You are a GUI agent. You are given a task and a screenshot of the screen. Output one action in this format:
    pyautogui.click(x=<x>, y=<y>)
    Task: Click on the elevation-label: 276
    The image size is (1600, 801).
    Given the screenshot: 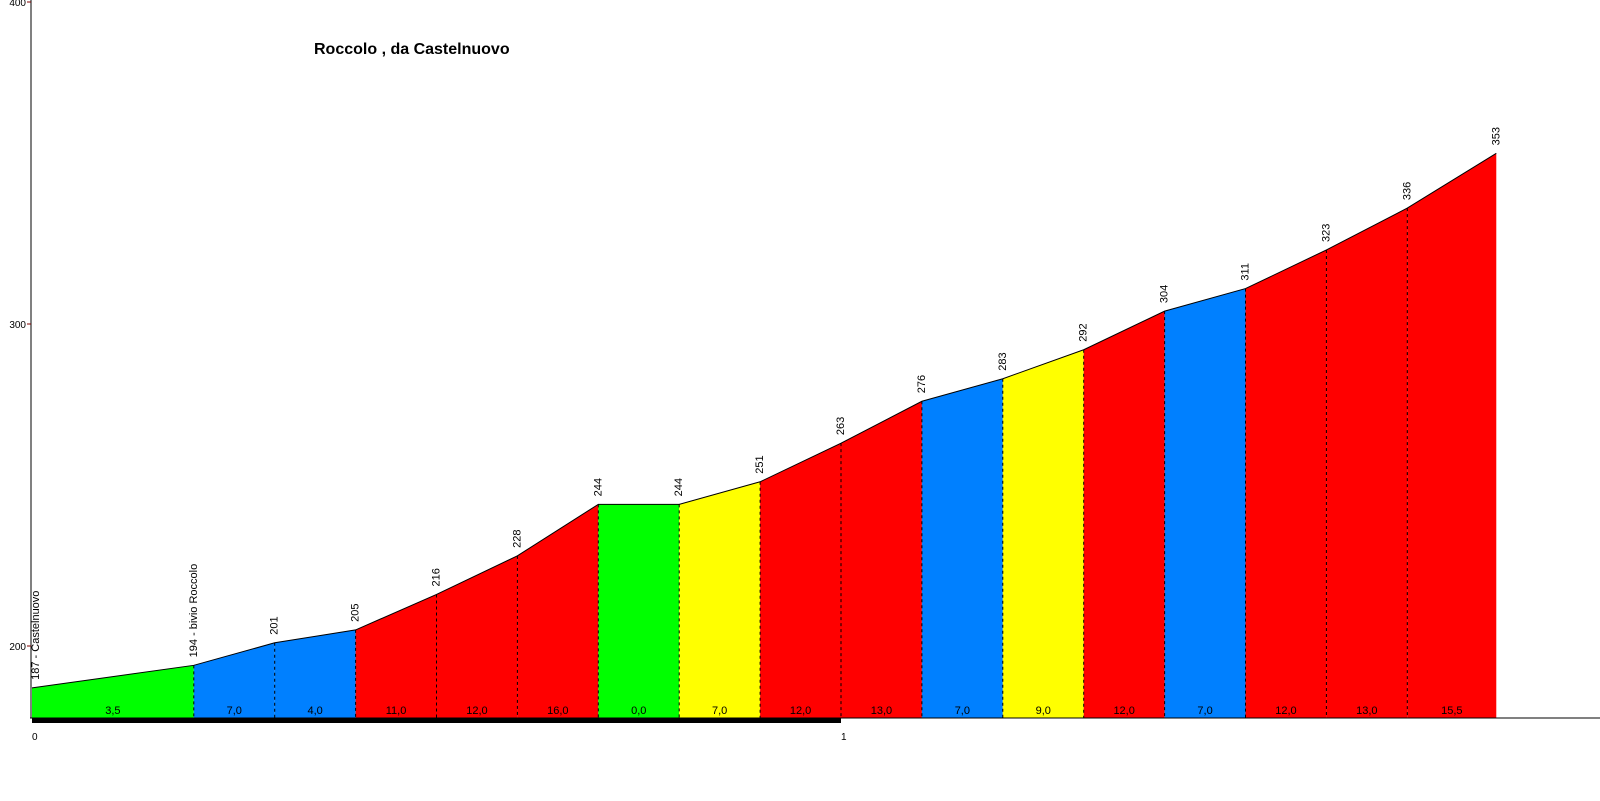 What is the action you would take?
    pyautogui.click(x=922, y=384)
    